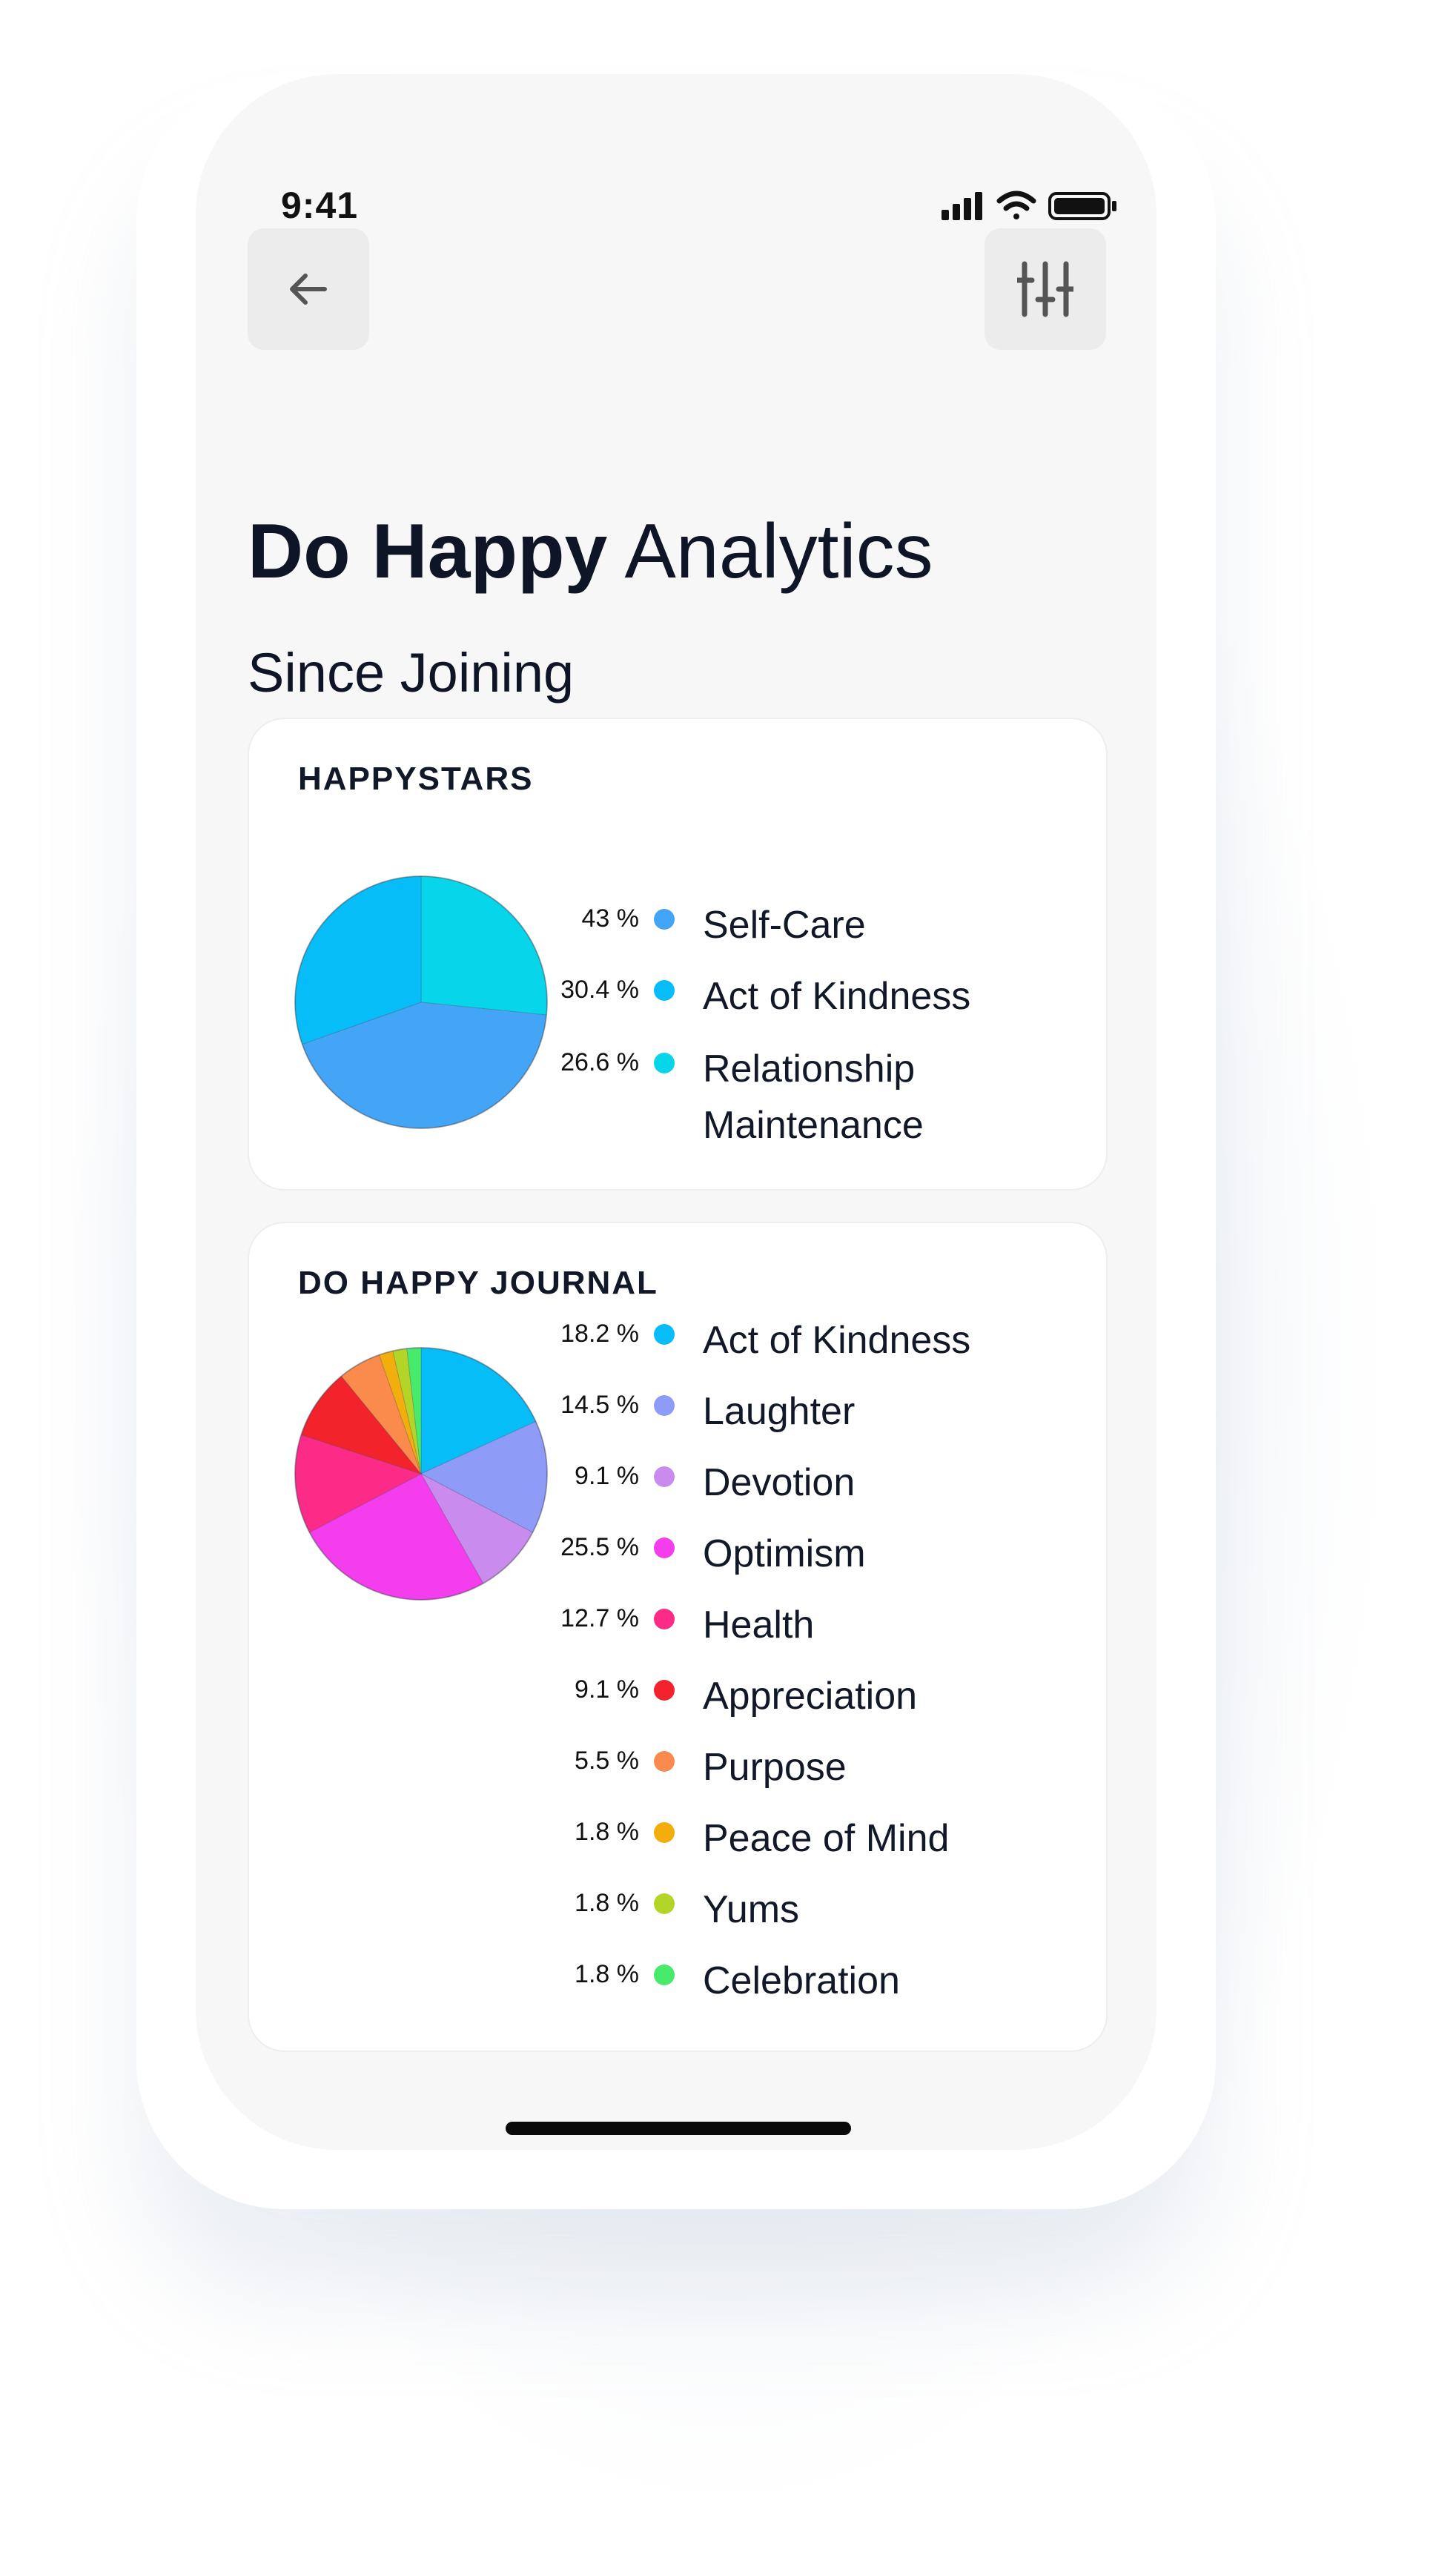 The image size is (1456, 2565). Describe the element at coordinates (607, 1761) in the screenshot. I see `legend-percent: 5.5 %` at that location.